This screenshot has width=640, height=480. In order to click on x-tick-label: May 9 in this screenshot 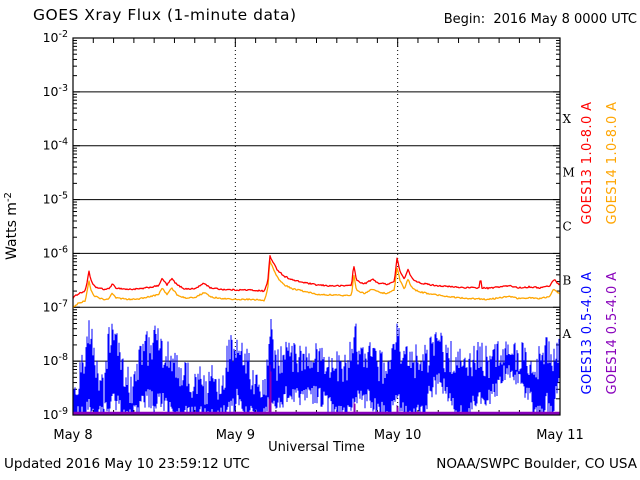, I will do `click(235, 435)`.